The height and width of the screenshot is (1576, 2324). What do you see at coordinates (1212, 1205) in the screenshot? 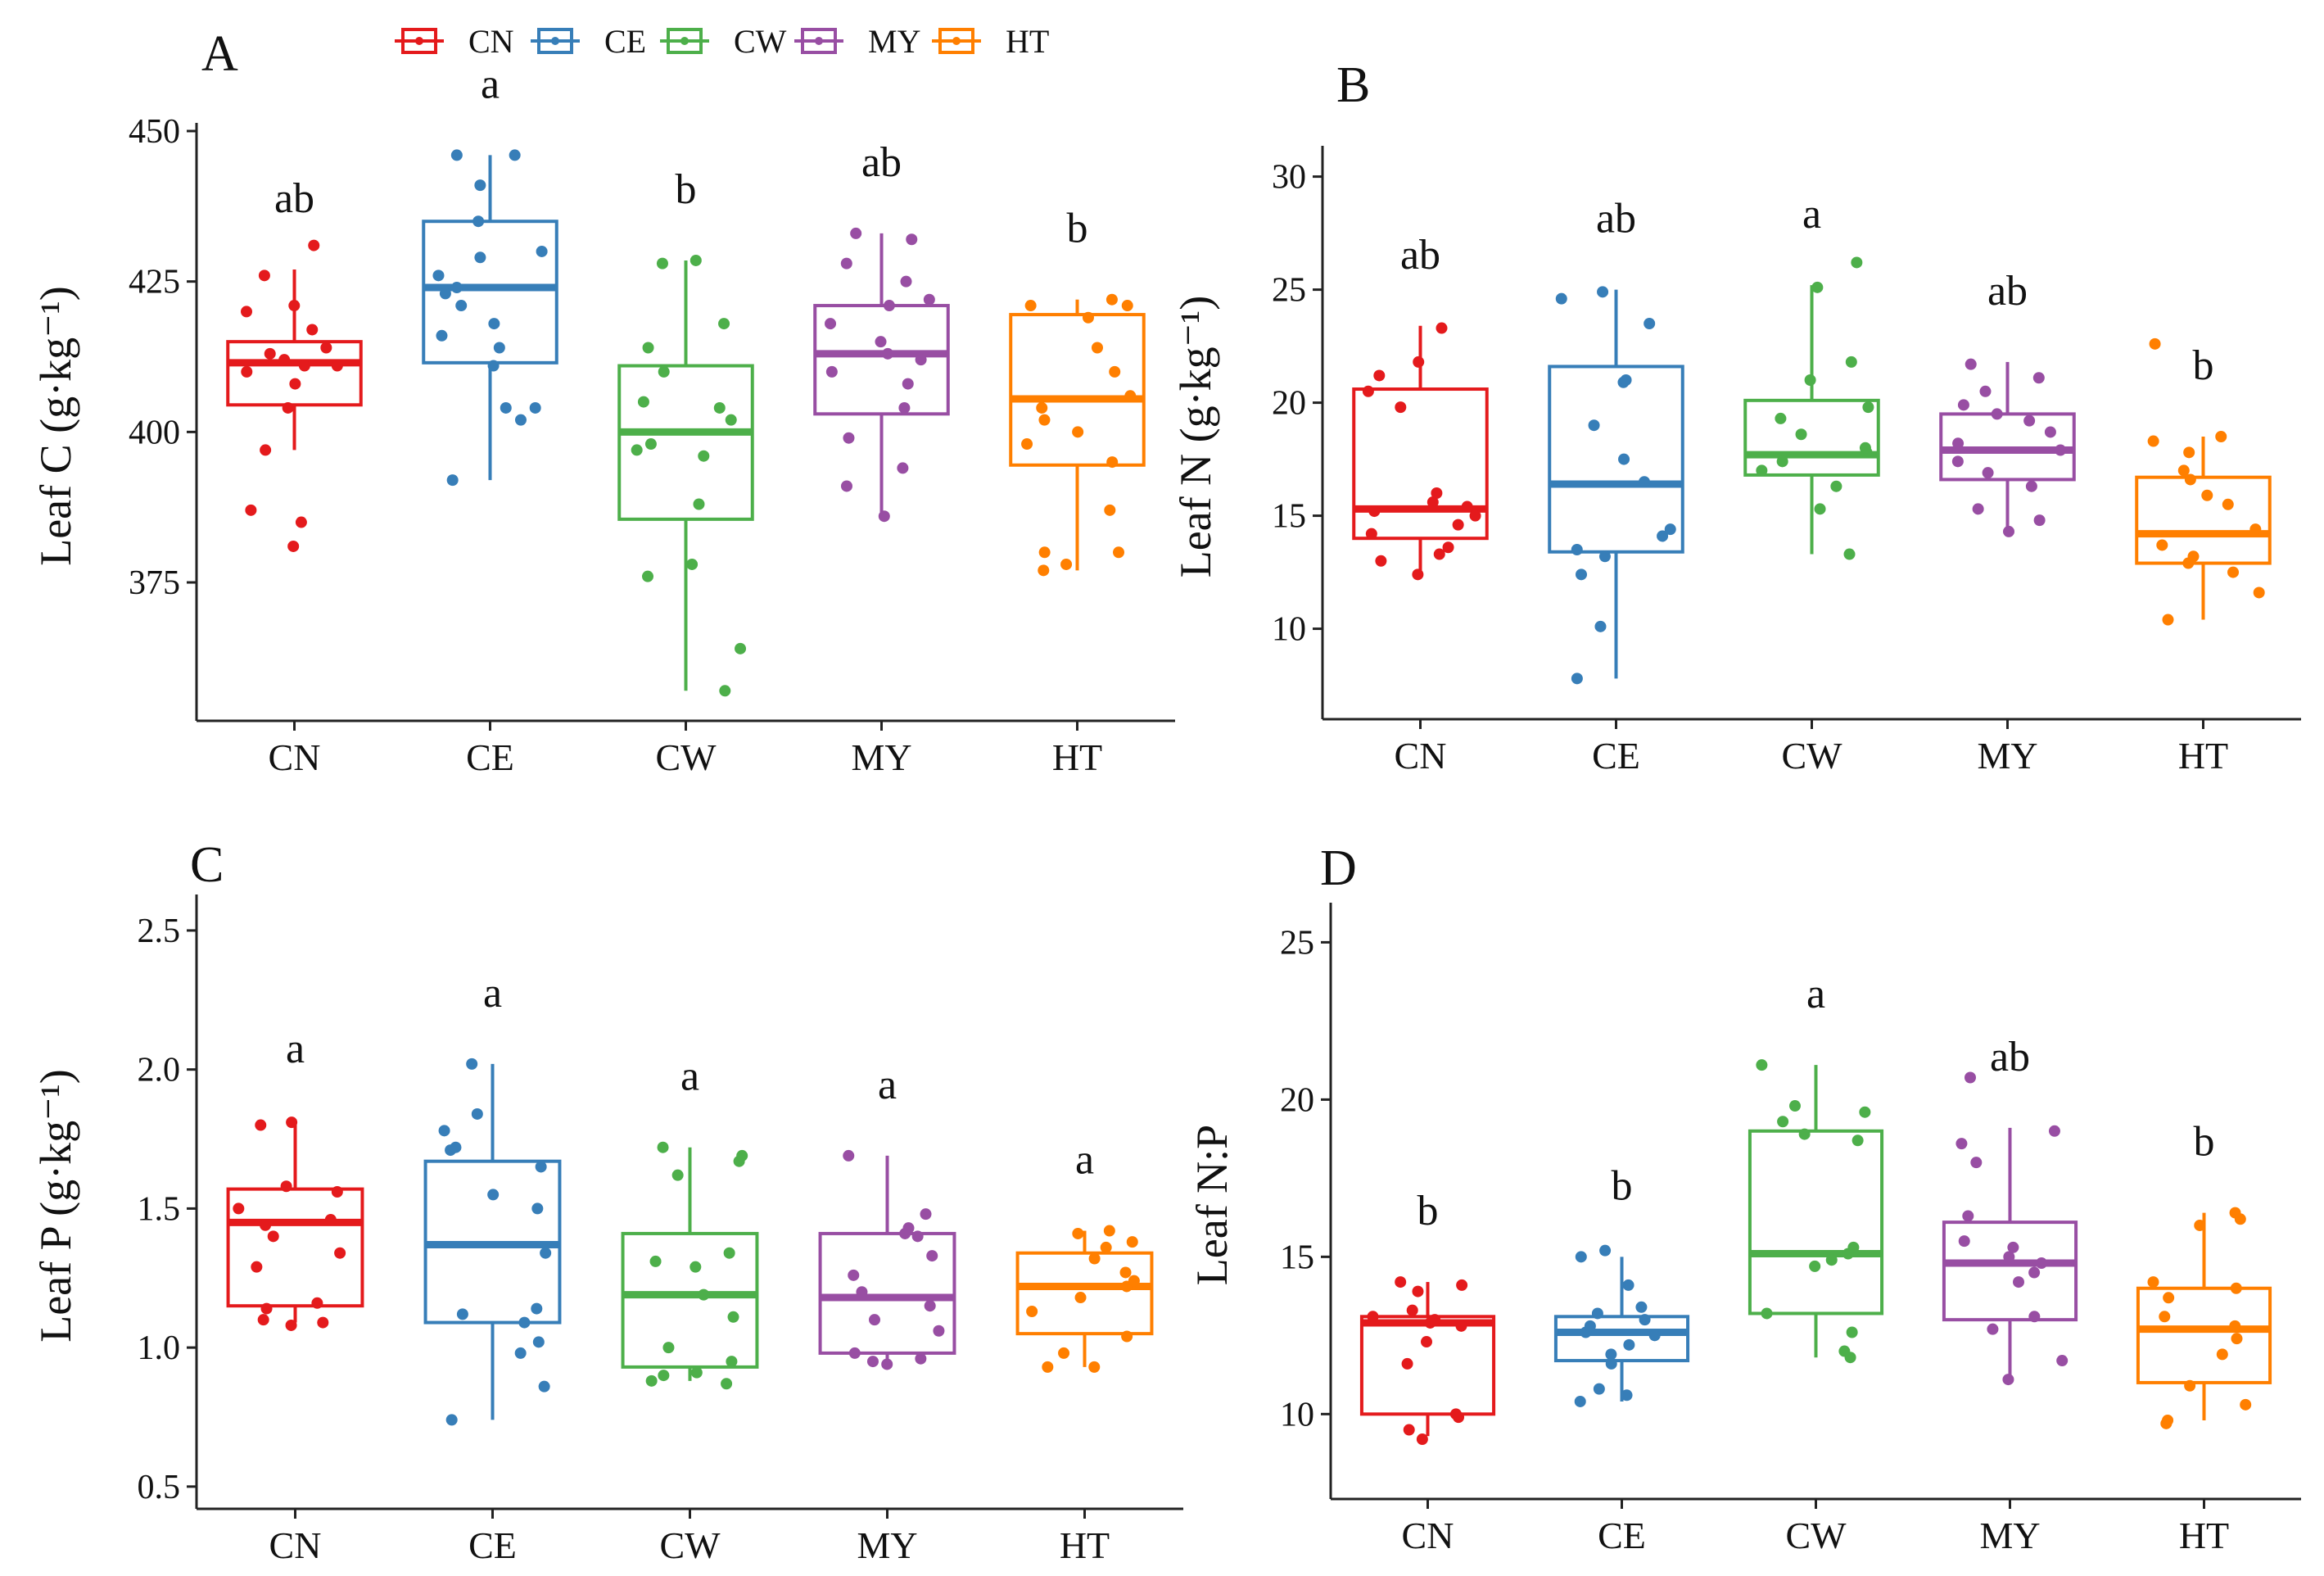
I see `y-axis-label: Leaf N:P` at bounding box center [1212, 1205].